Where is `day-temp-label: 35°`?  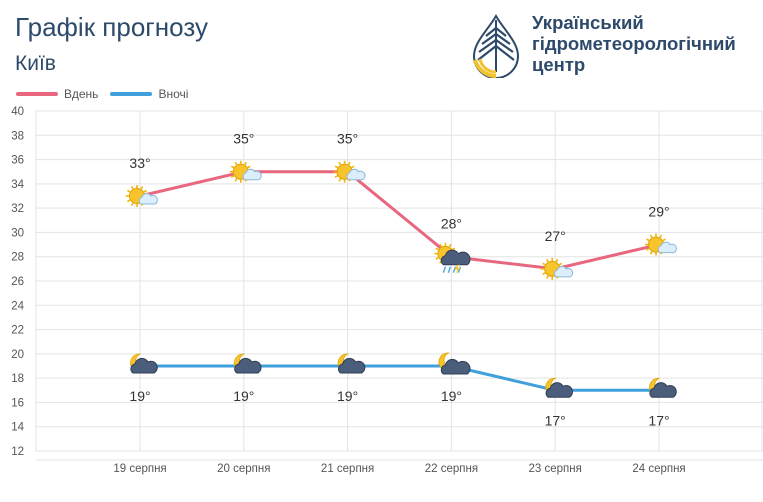 day-temp-label: 35° is located at coordinates (347, 139).